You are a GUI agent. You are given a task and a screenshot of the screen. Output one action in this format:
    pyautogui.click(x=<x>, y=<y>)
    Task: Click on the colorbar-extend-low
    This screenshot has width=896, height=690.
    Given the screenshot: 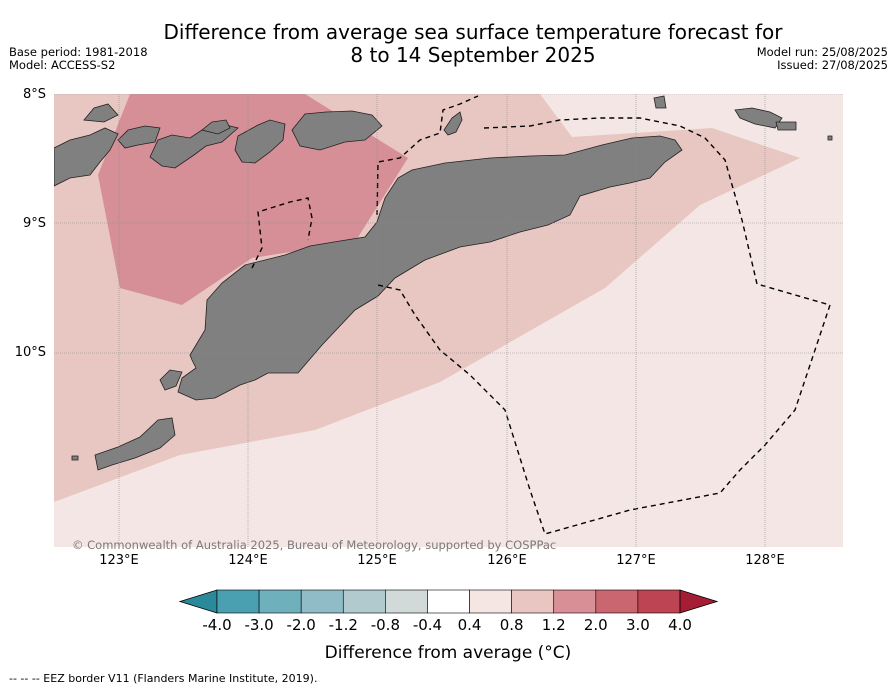 What is the action you would take?
    pyautogui.click(x=198, y=601)
    